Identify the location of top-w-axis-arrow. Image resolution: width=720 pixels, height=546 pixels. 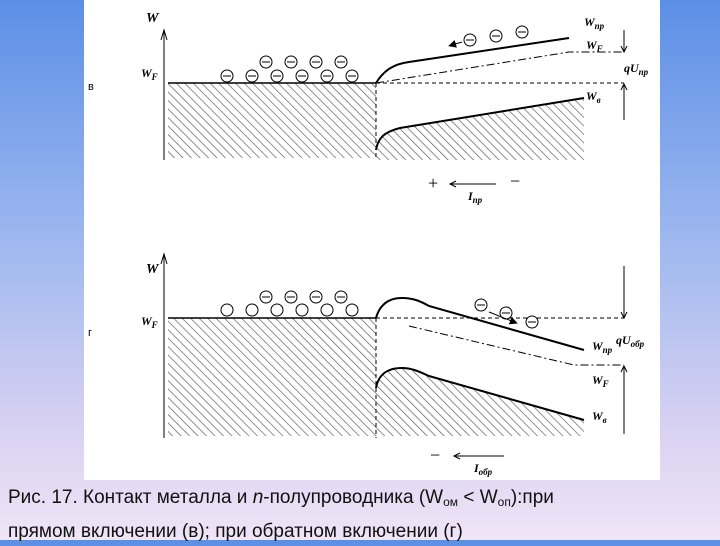
(164, 34).